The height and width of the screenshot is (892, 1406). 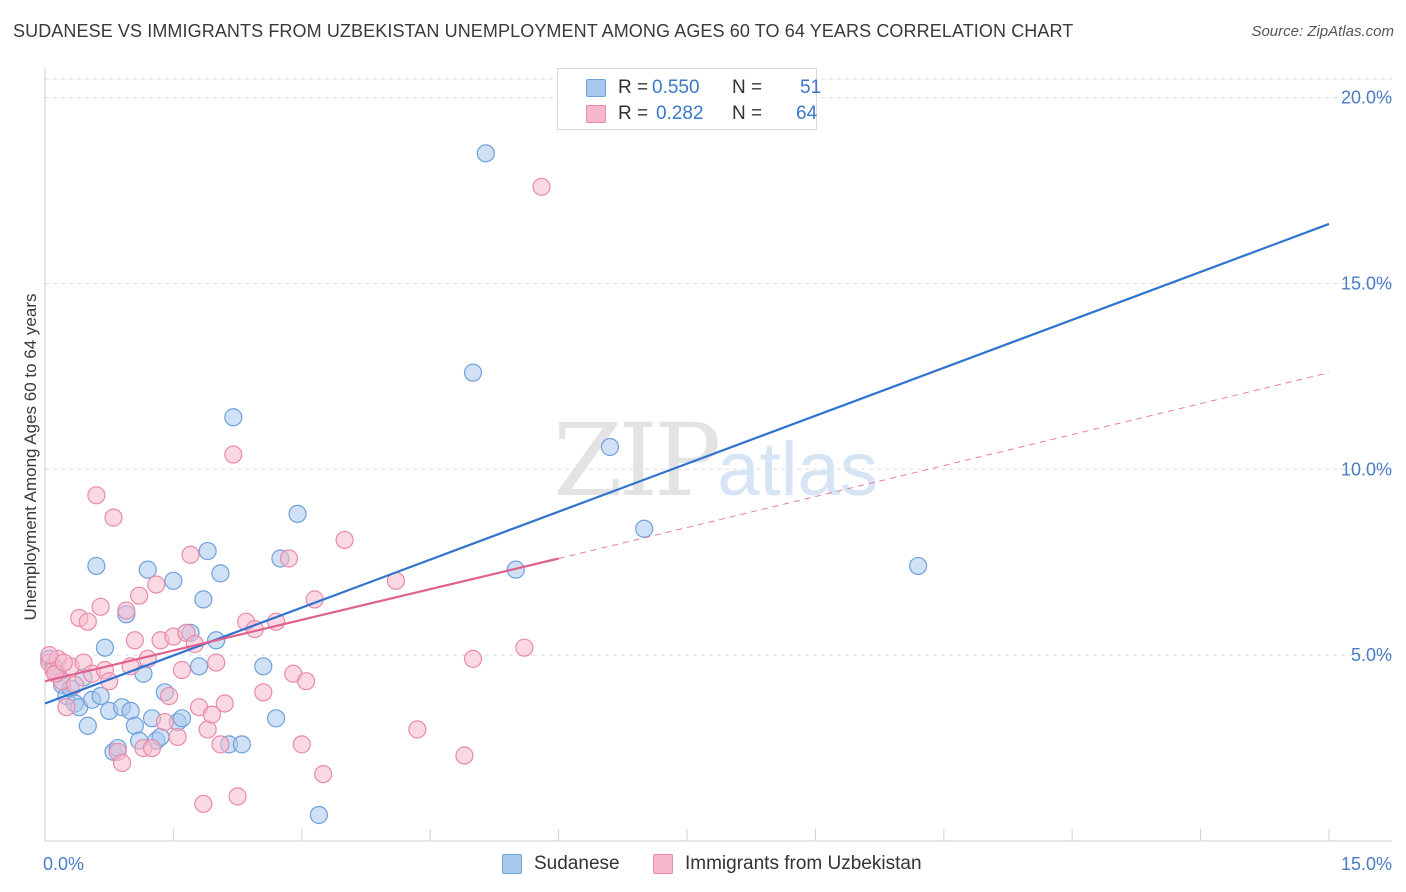 I want to click on x-tick-label: 15.0%, so click(x=1366, y=864).